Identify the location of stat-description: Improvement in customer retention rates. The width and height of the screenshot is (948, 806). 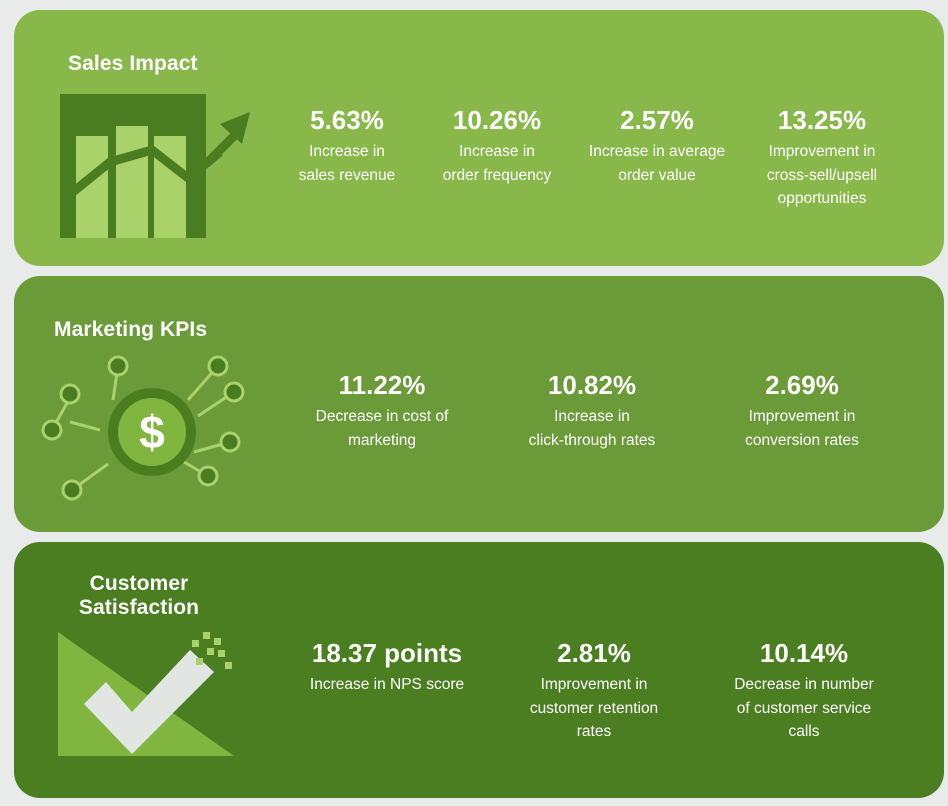
(594, 708).